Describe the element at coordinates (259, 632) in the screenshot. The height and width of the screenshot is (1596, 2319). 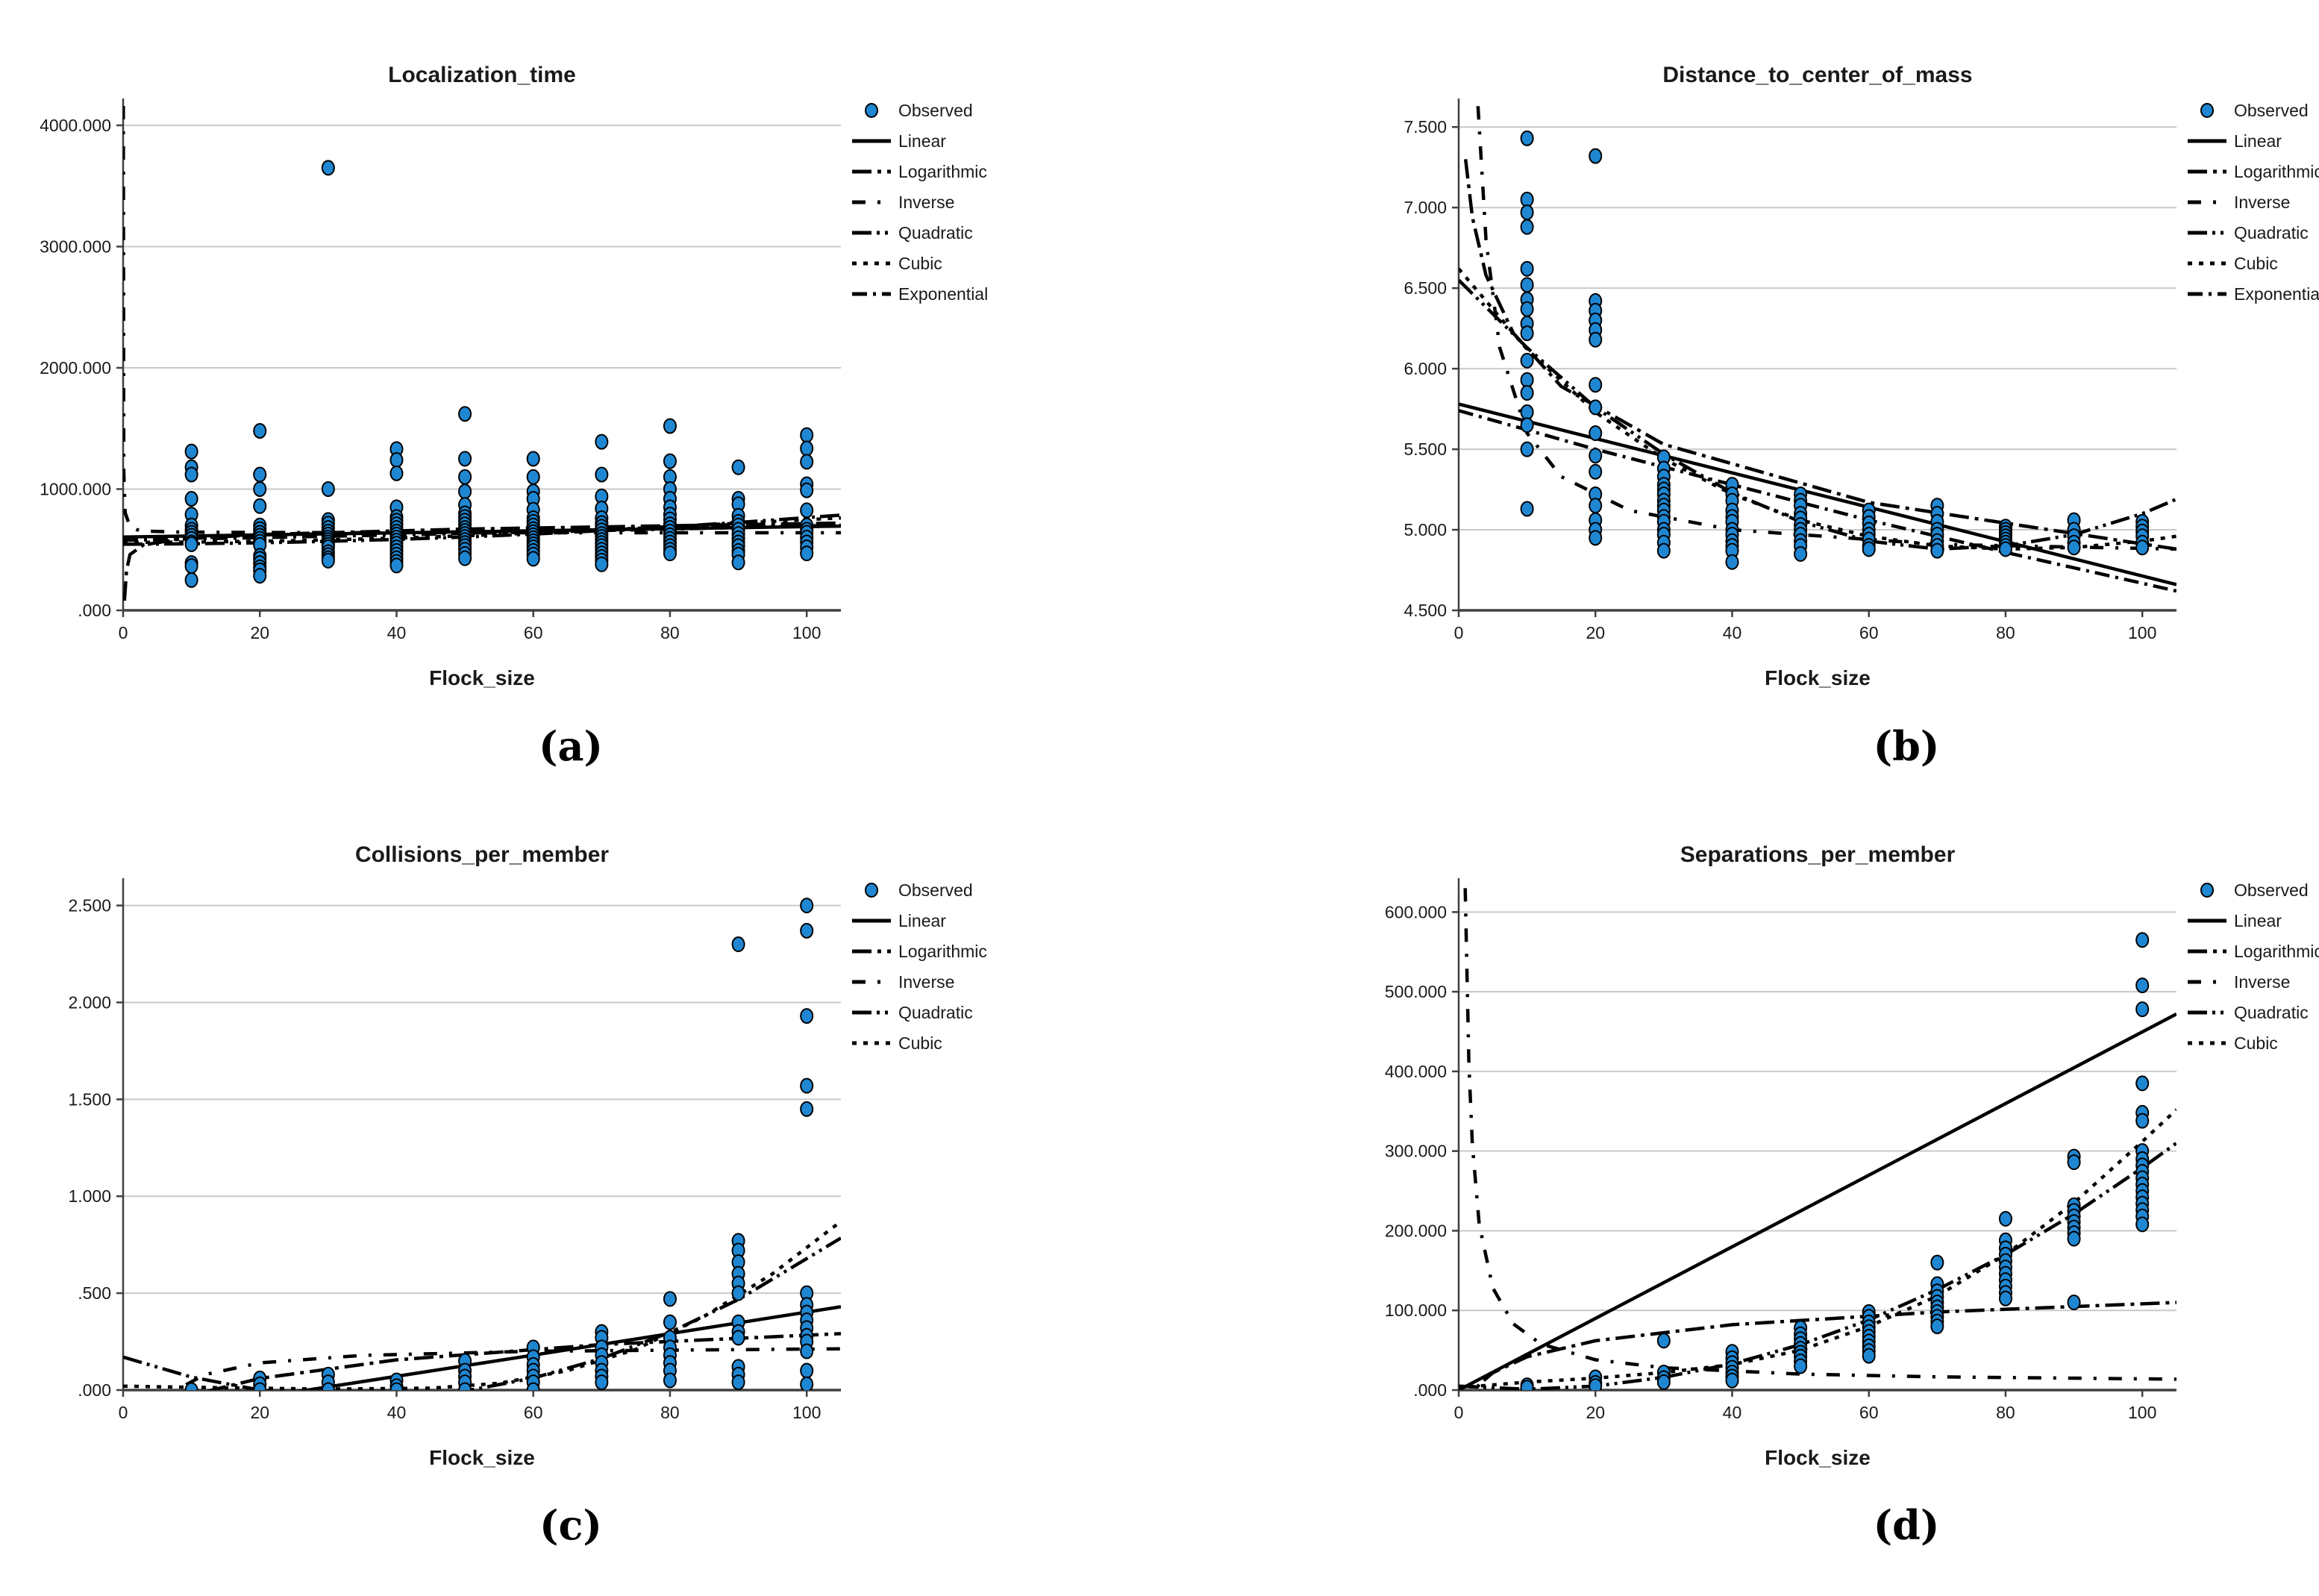
I see `x-tick-label: 20` at that location.